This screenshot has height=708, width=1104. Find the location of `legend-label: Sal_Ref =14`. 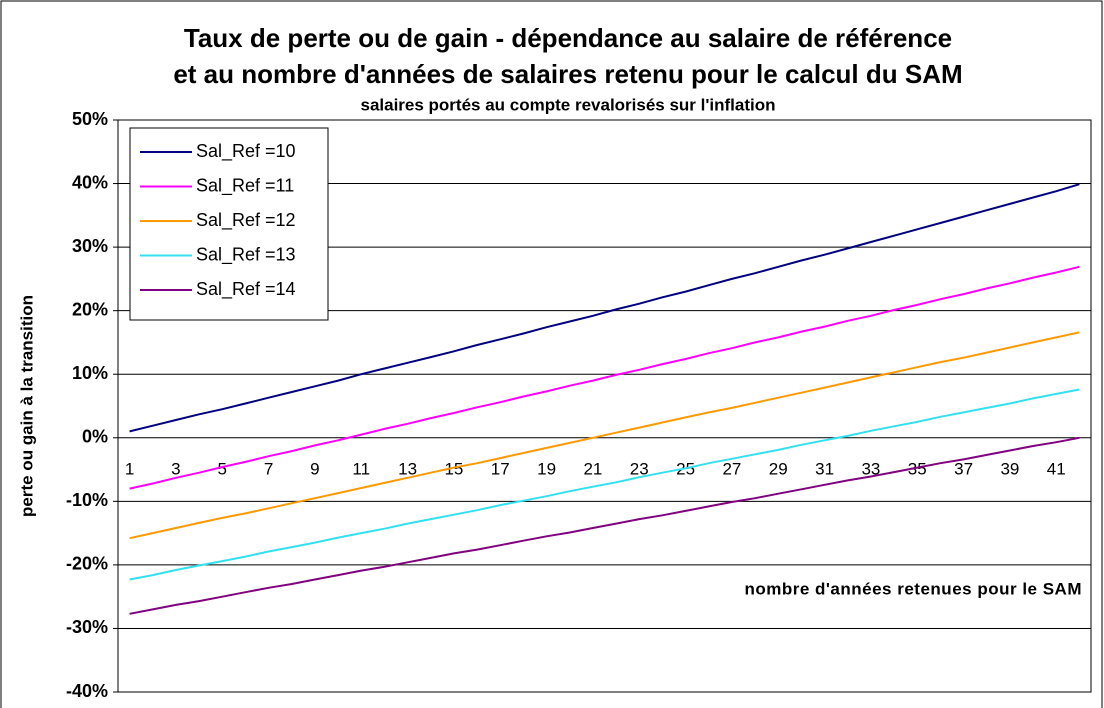

legend-label: Sal_Ref =14 is located at coordinates (246, 289).